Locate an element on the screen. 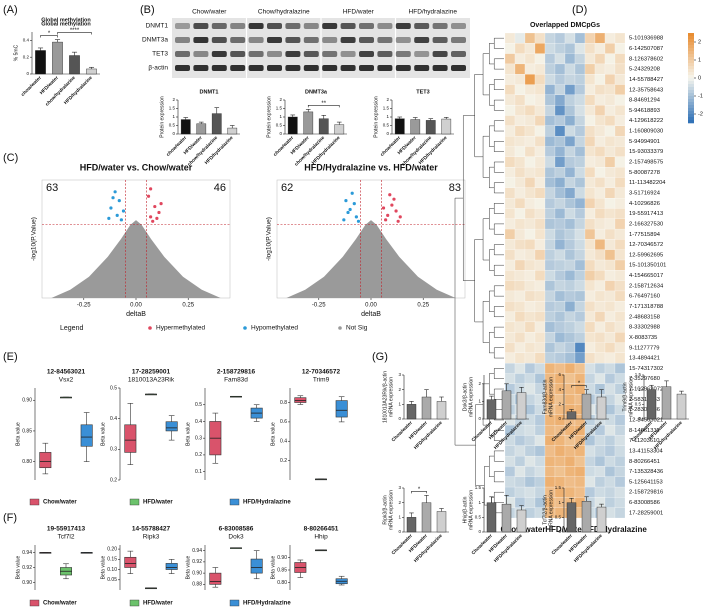 The image size is (709, 608). hypo-point is located at coordinates (109, 218).